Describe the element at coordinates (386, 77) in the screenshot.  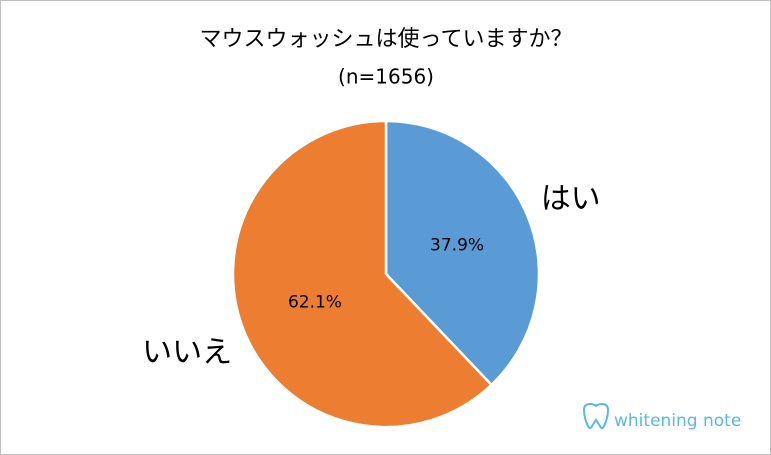
I see `chart-subtitle: (n=1656)` at that location.